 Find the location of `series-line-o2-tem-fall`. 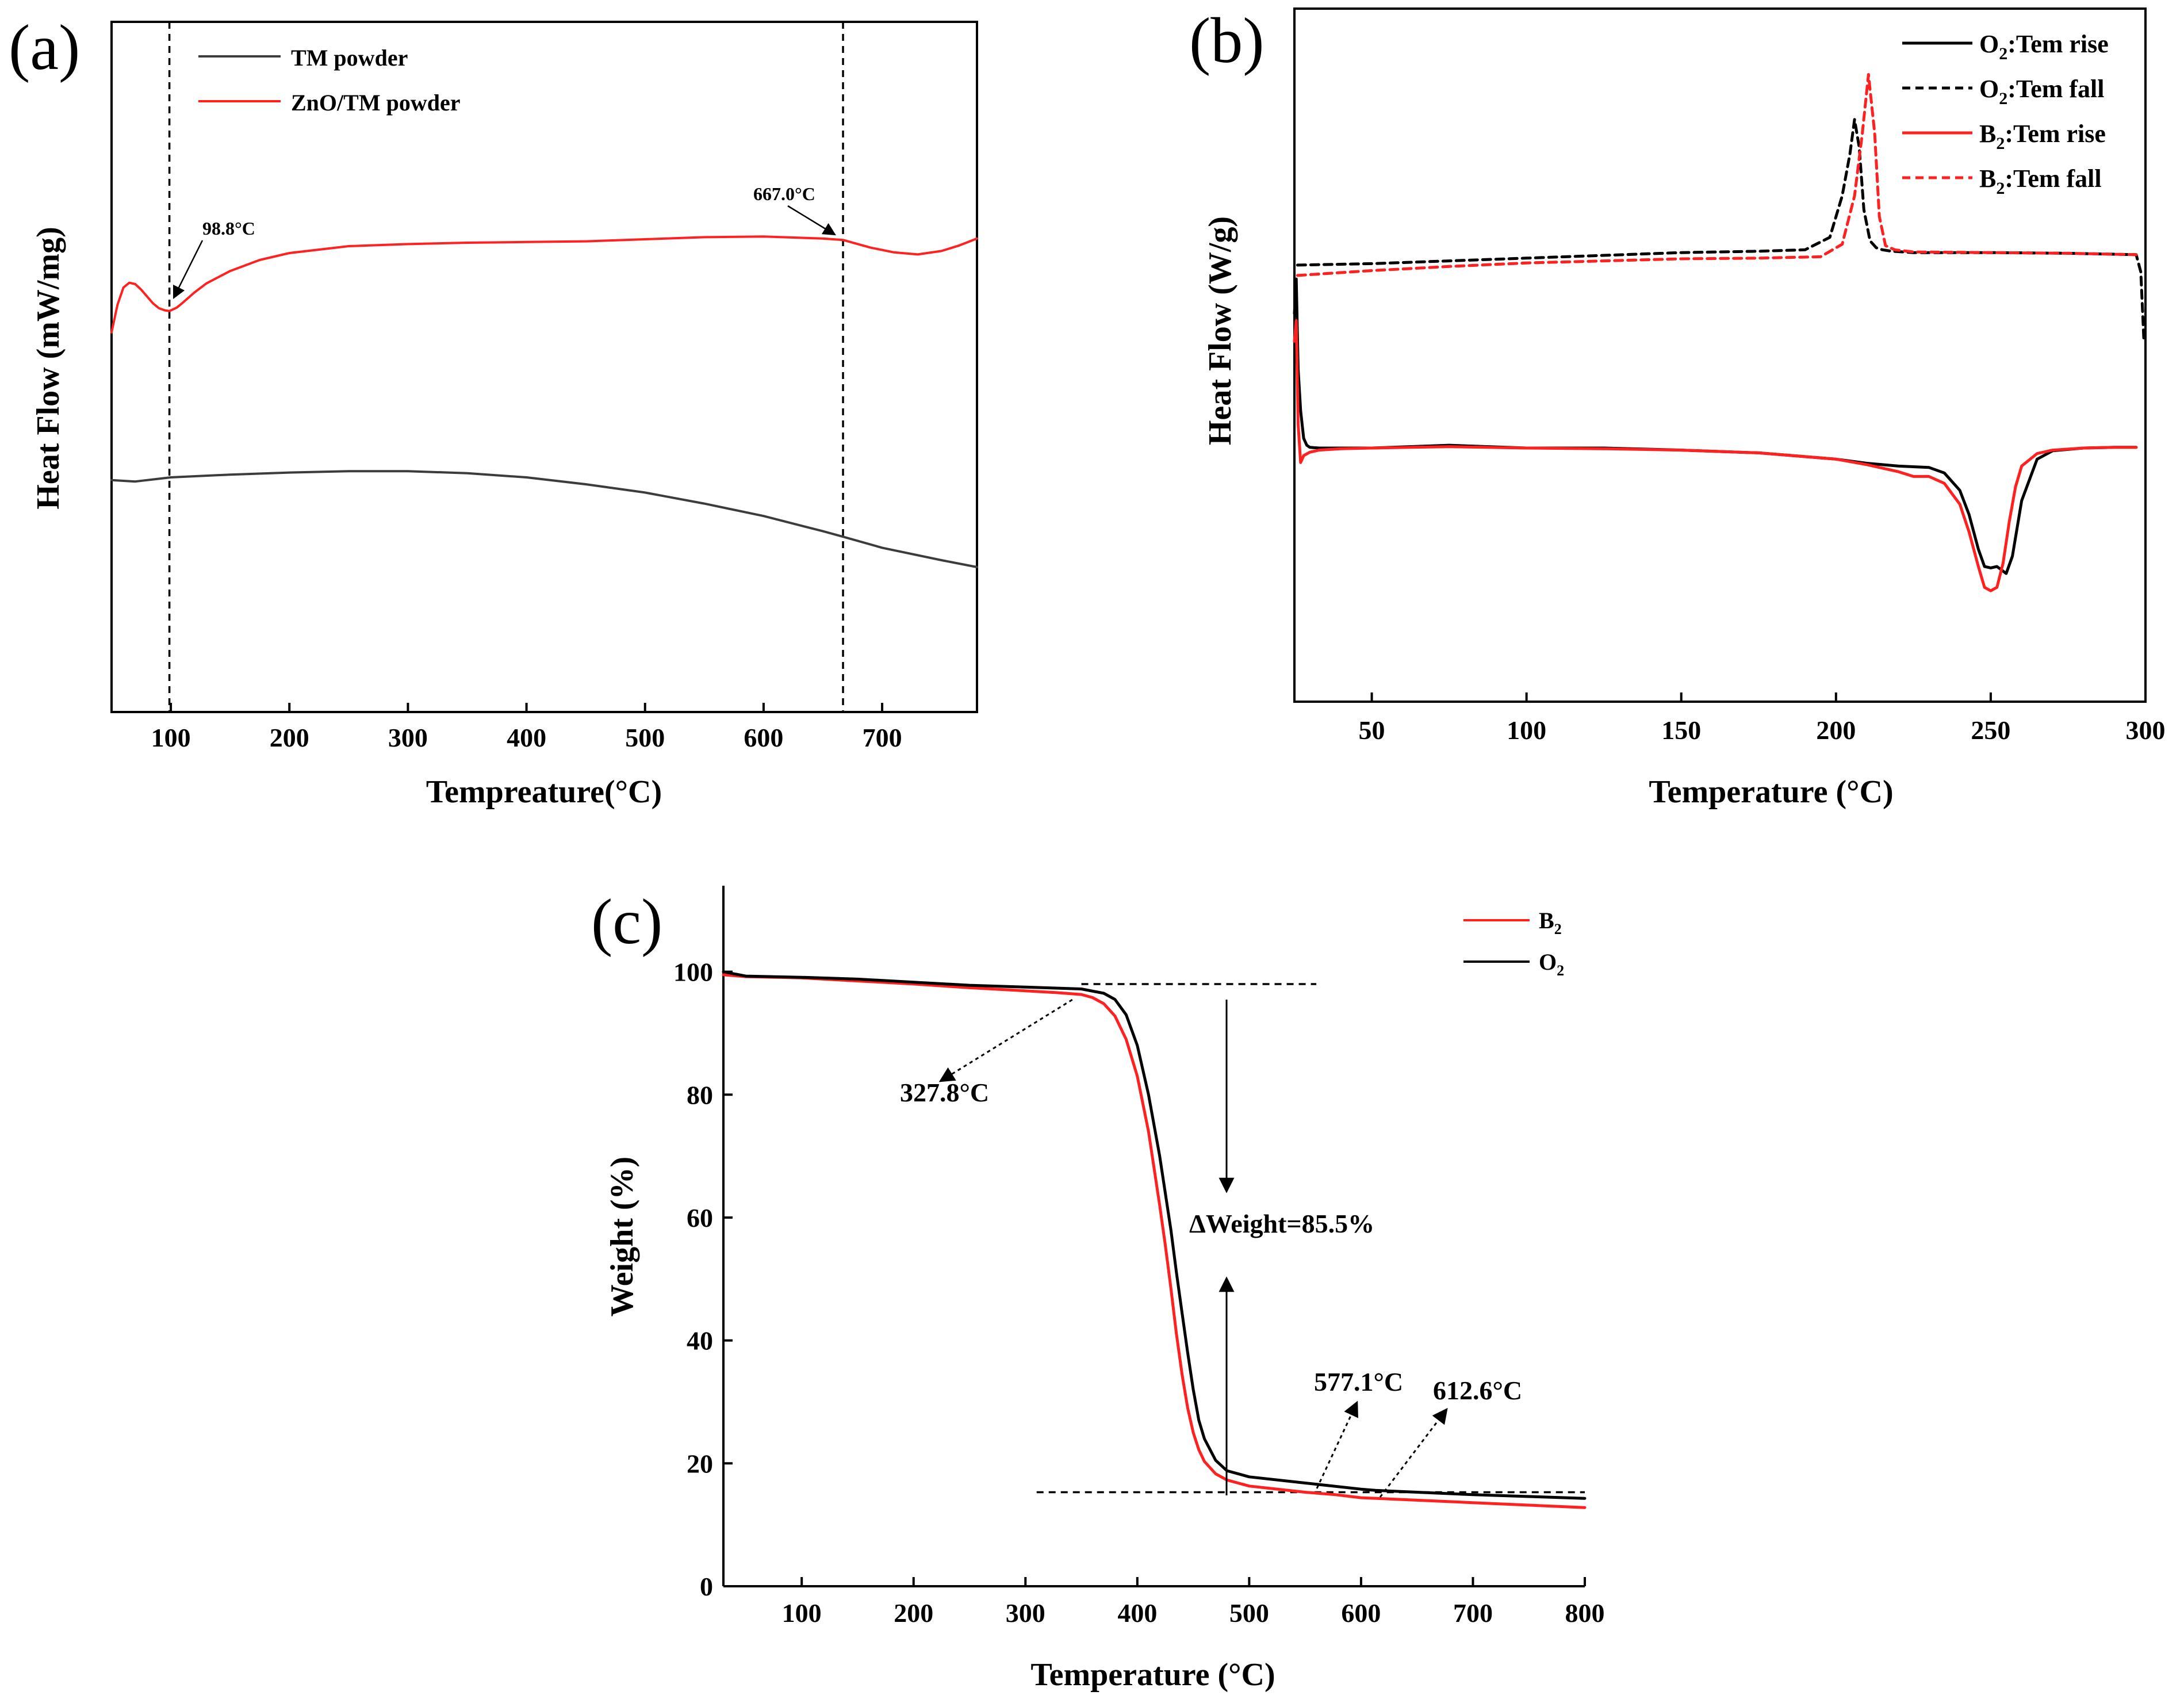

series-line-o2-tem-fall is located at coordinates (1720, 231).